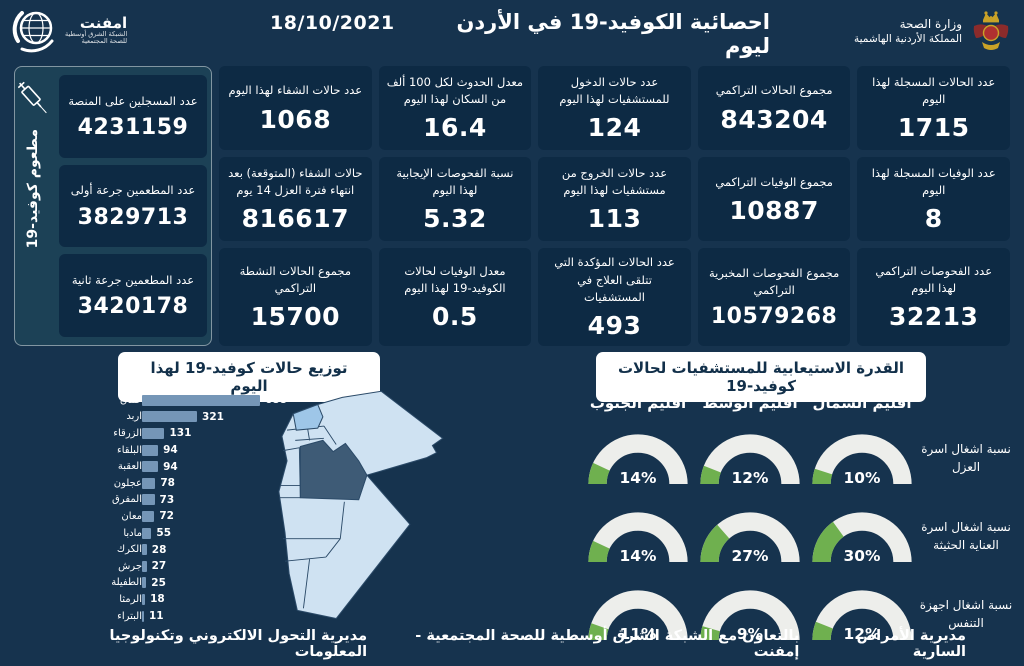 The image size is (1024, 666). Describe the element at coordinates (638, 458) in the screenshot. I see `gauge-0-2: 14%` at that location.